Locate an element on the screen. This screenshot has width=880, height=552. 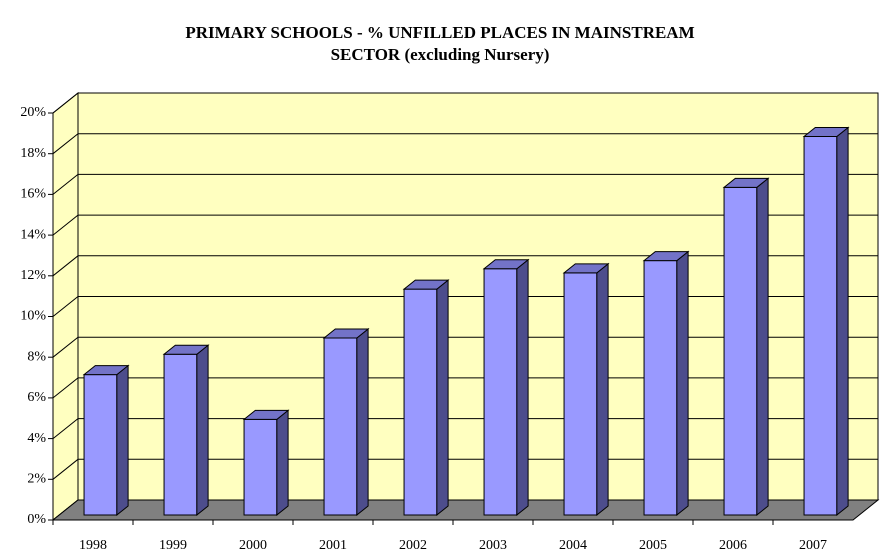
x-tick-label: 2000 is located at coordinates (253, 545).